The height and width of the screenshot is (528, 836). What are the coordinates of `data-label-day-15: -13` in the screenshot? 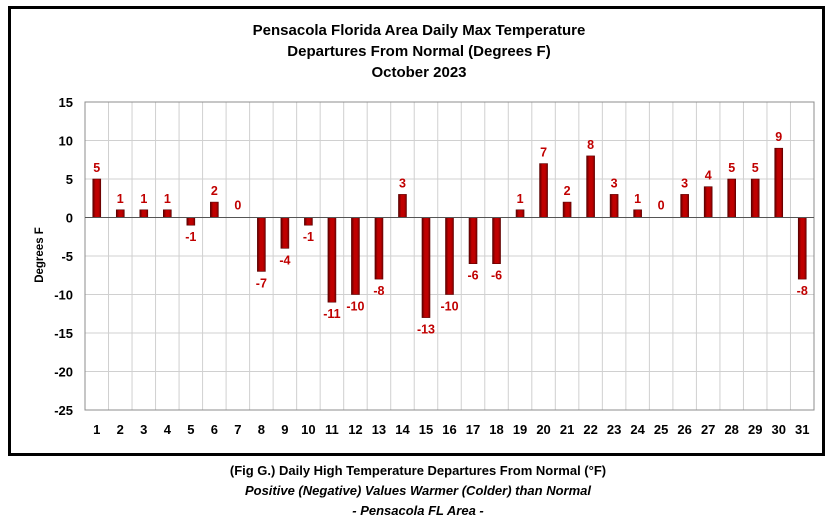 It's located at (426, 330).